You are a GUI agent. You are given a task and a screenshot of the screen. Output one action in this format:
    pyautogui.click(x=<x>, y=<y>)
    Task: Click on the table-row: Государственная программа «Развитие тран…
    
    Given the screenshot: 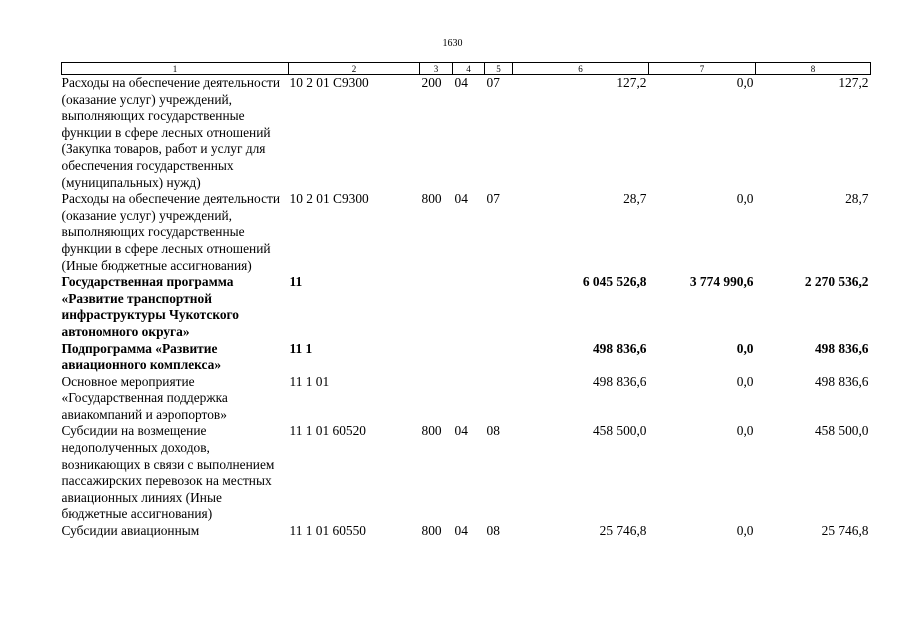 What is the action you would take?
    pyautogui.click(x=466, y=307)
    